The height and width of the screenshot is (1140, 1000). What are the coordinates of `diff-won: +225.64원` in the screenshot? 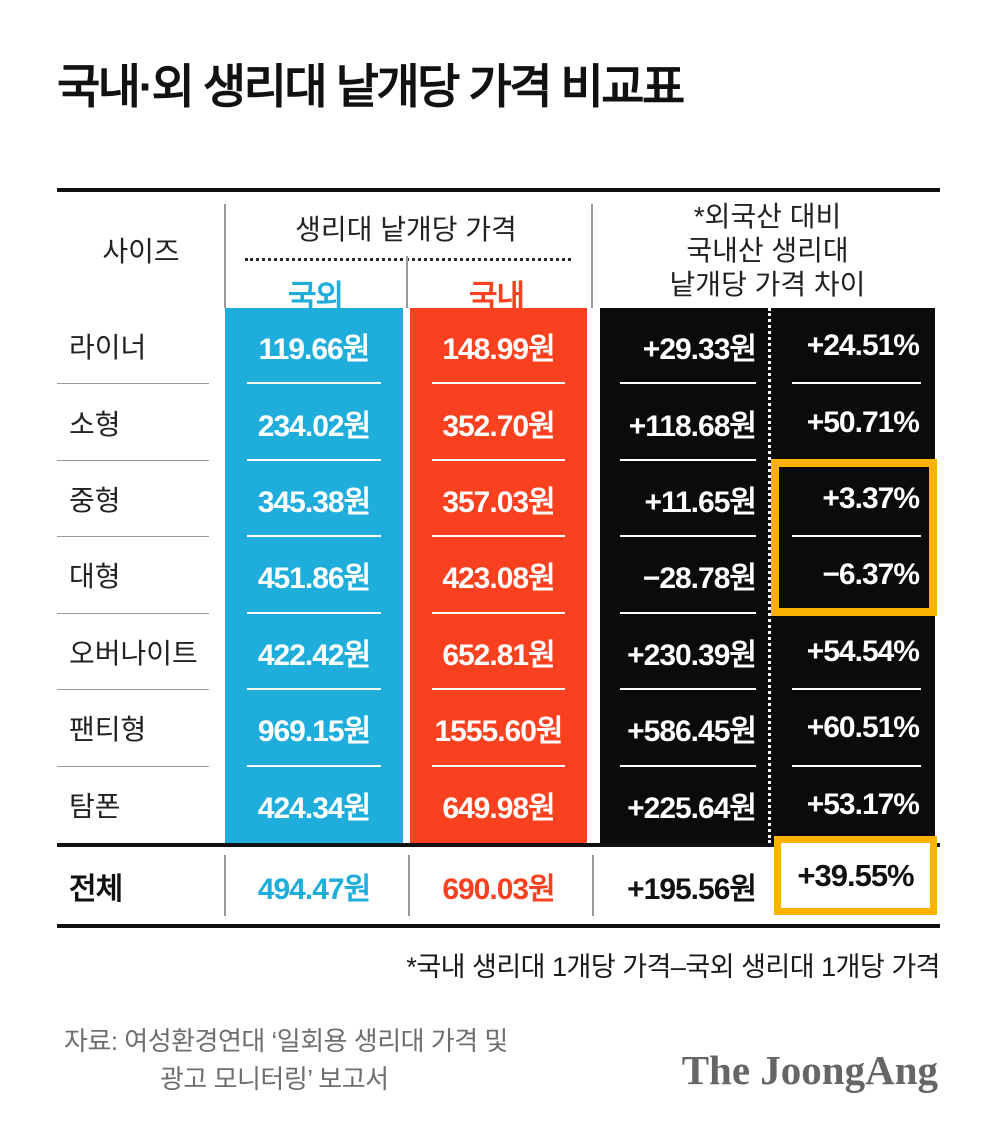 It's located at (692, 808).